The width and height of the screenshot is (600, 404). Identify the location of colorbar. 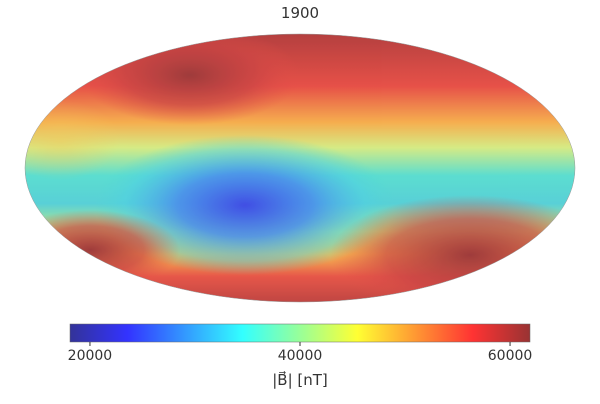
(300, 333).